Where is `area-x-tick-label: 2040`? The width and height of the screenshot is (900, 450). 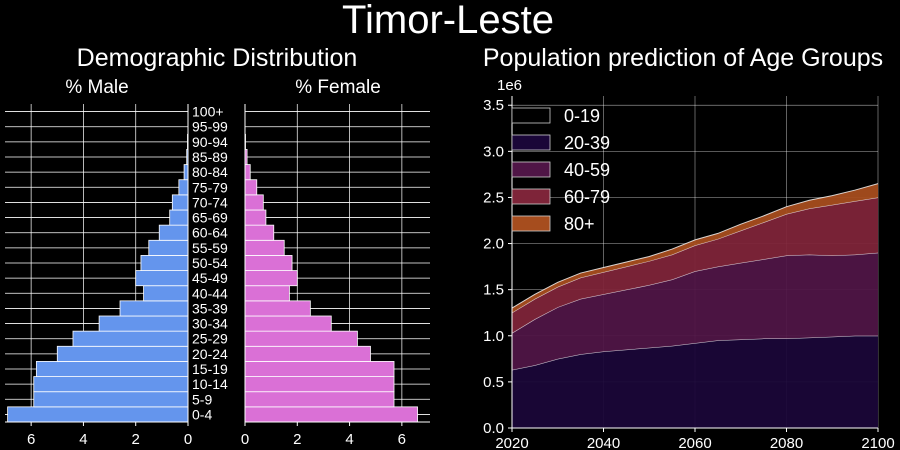 area-x-tick-label: 2040 is located at coordinates (603, 442).